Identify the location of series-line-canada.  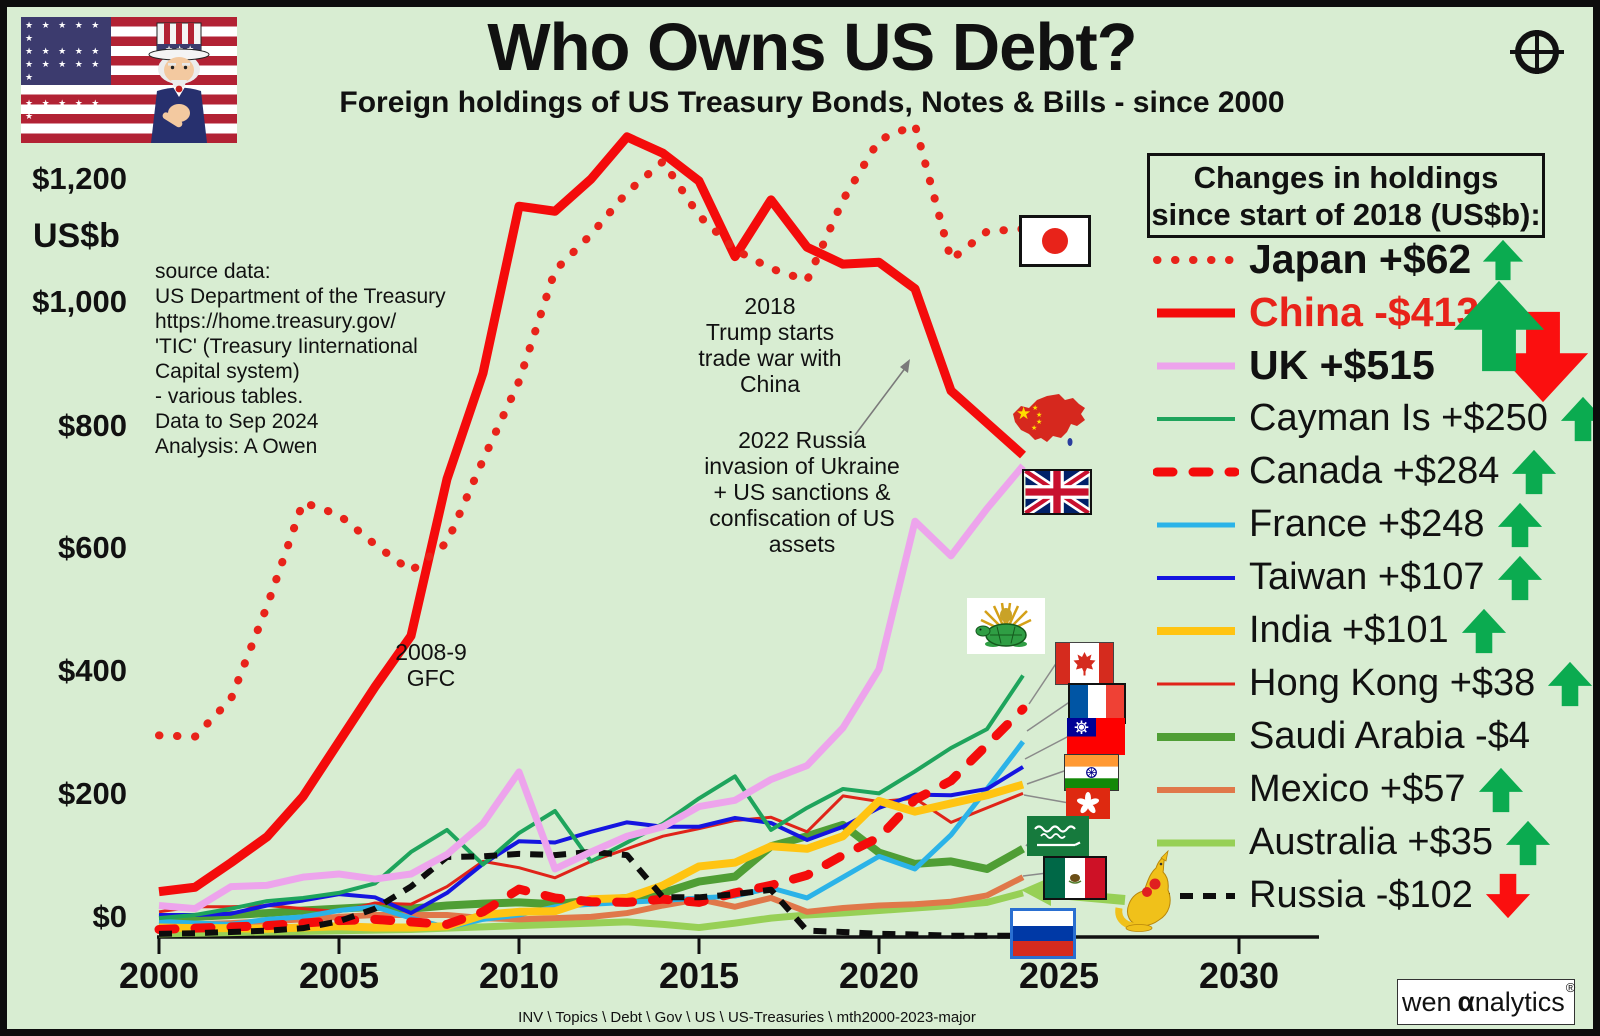
(591, 819).